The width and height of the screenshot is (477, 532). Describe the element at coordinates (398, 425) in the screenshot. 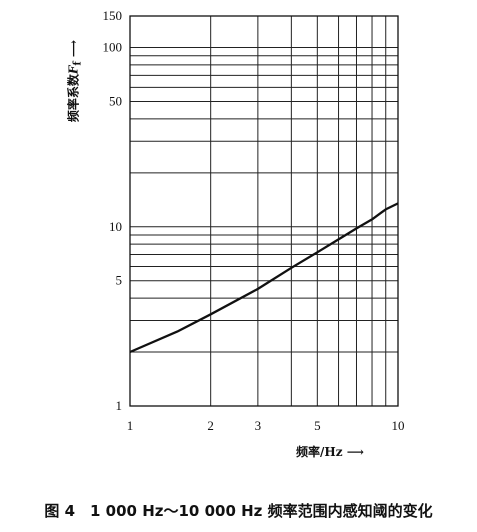

I see `x-tick-label: 10` at that location.